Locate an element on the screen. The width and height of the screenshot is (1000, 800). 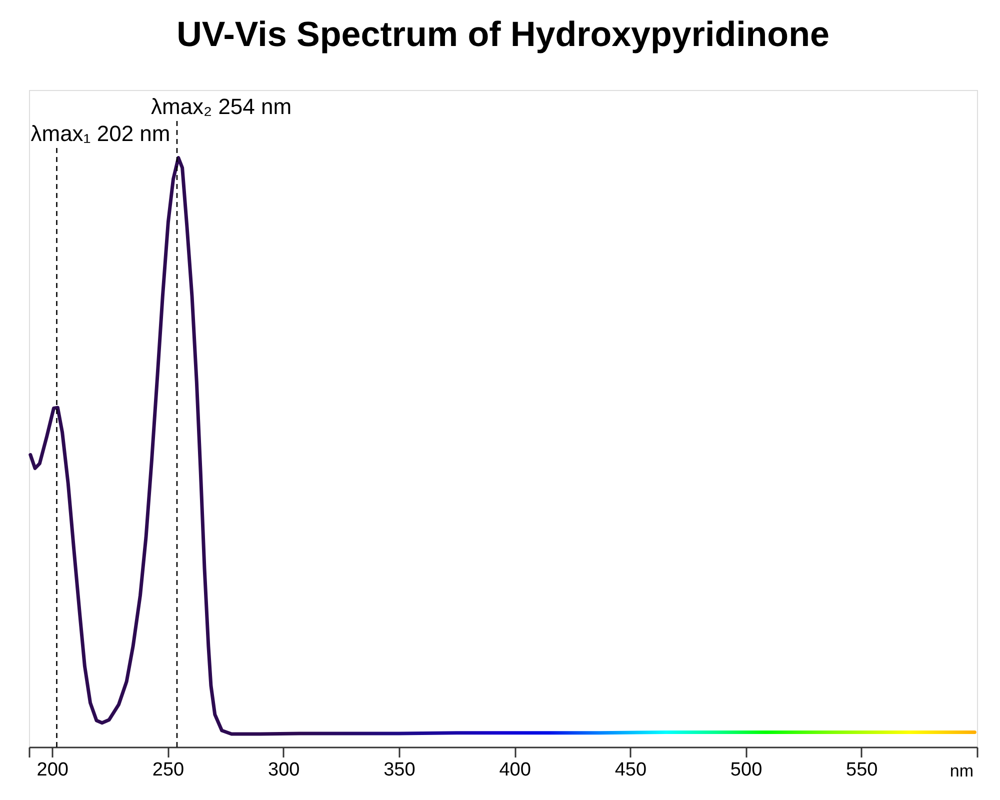
chart-title: UV-Vis Spectrum of Hydroxypyridinone is located at coordinates (503, 34).